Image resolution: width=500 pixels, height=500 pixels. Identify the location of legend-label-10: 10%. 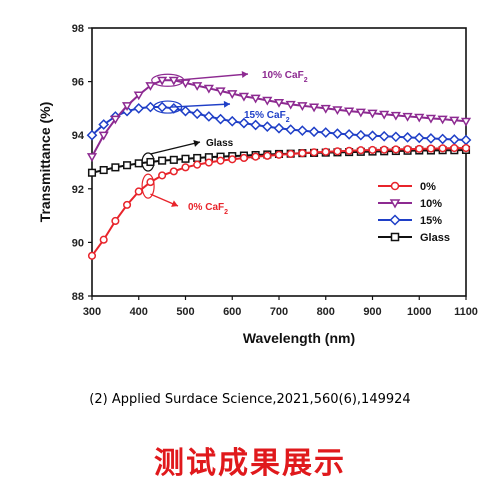
(431, 204).